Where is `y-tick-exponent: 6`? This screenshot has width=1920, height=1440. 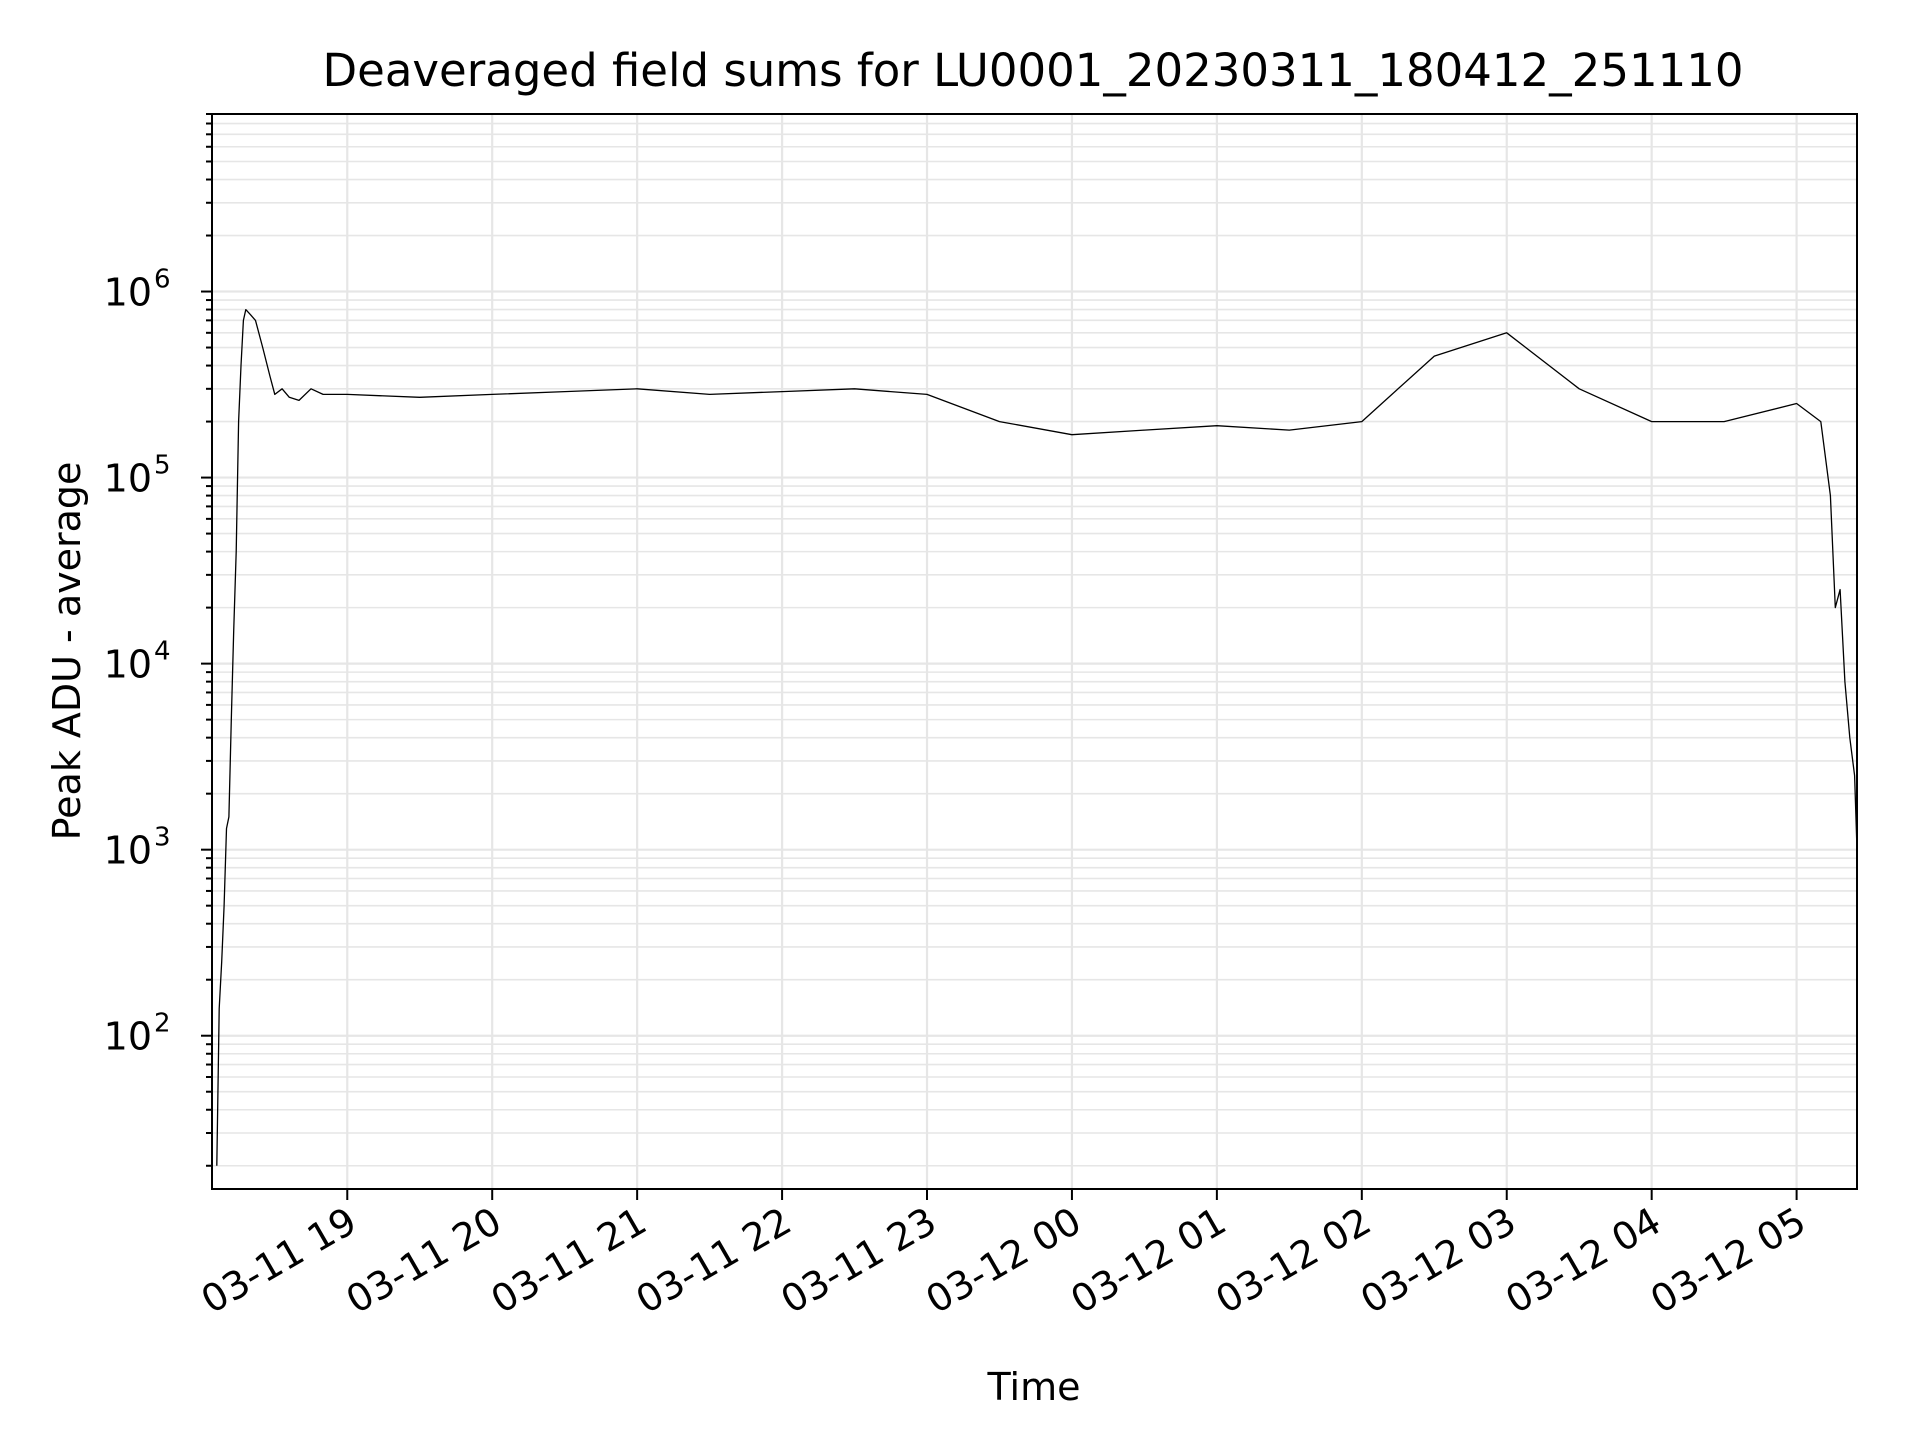
y-tick-exponent: 6 is located at coordinates (162, 280).